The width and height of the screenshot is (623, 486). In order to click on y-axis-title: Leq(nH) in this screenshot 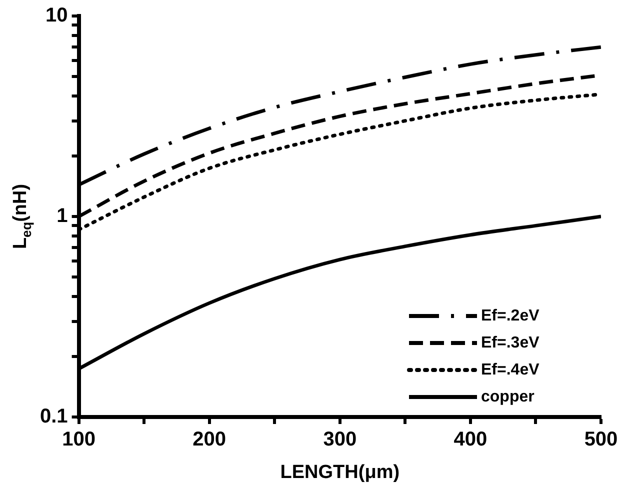, I will do `click(22, 217)`.